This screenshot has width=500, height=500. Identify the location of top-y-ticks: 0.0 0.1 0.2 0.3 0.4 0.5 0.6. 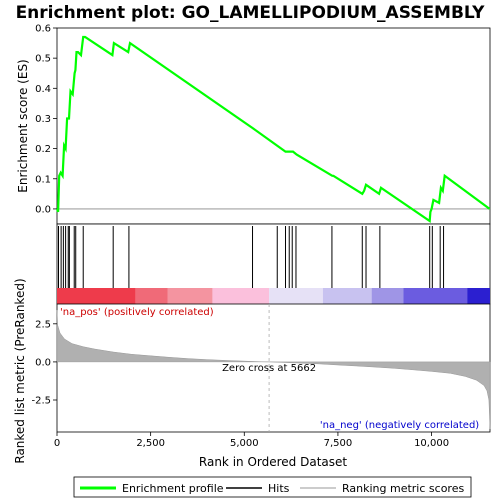
(46, 119).